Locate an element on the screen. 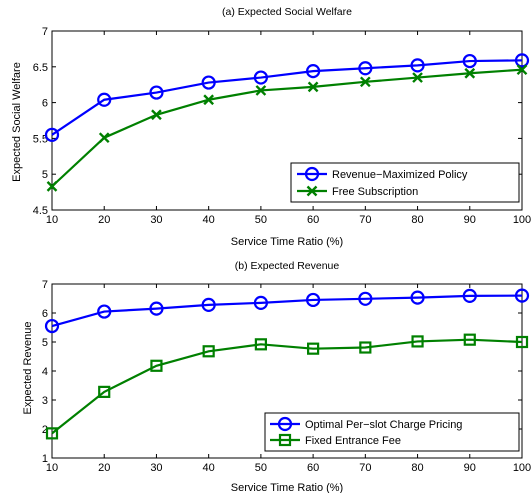  y-tick-label: 6.5 is located at coordinates (40, 68).